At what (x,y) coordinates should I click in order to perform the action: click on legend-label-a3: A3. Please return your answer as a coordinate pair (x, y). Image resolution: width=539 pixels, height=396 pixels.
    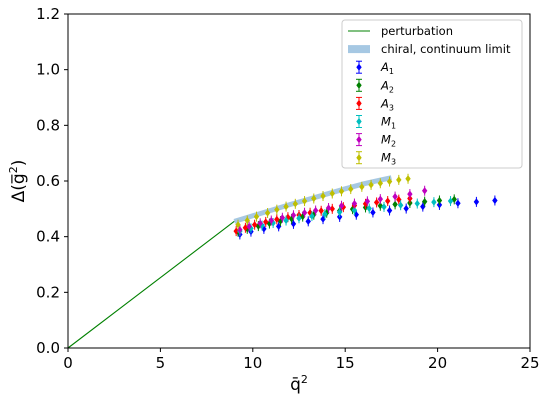
    Looking at the image, I should click on (387, 104).